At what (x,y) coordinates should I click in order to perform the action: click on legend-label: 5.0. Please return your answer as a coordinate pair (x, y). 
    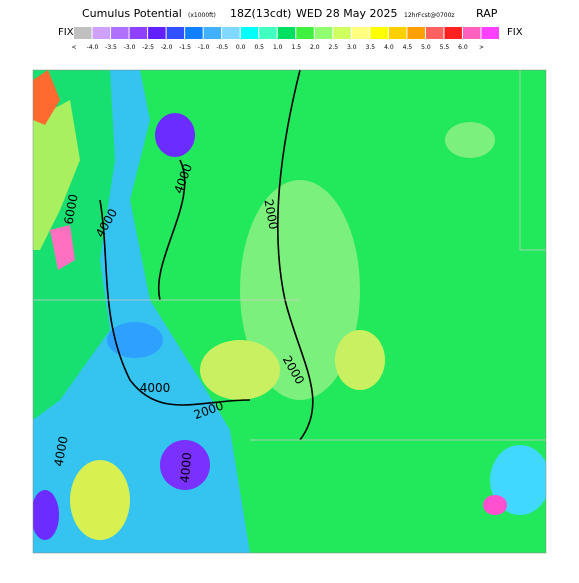
    Looking at the image, I should click on (426, 47).